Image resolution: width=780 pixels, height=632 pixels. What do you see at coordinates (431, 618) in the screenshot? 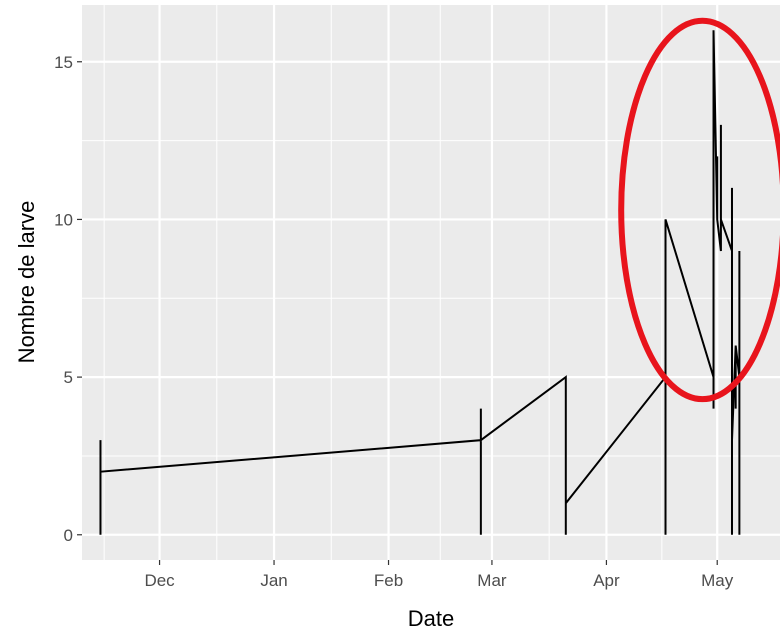
I see `x-axis-title: Date` at bounding box center [431, 618].